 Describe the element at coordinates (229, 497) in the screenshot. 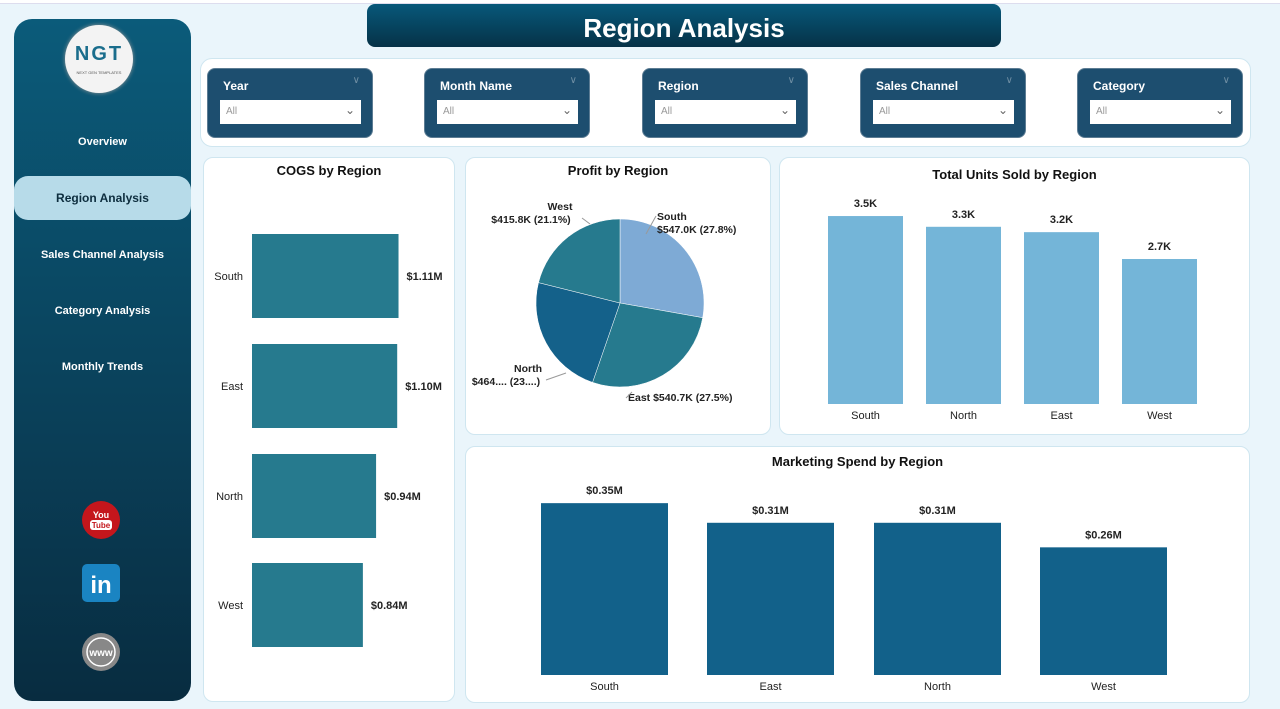

I see `cogs-category-label: North` at that location.